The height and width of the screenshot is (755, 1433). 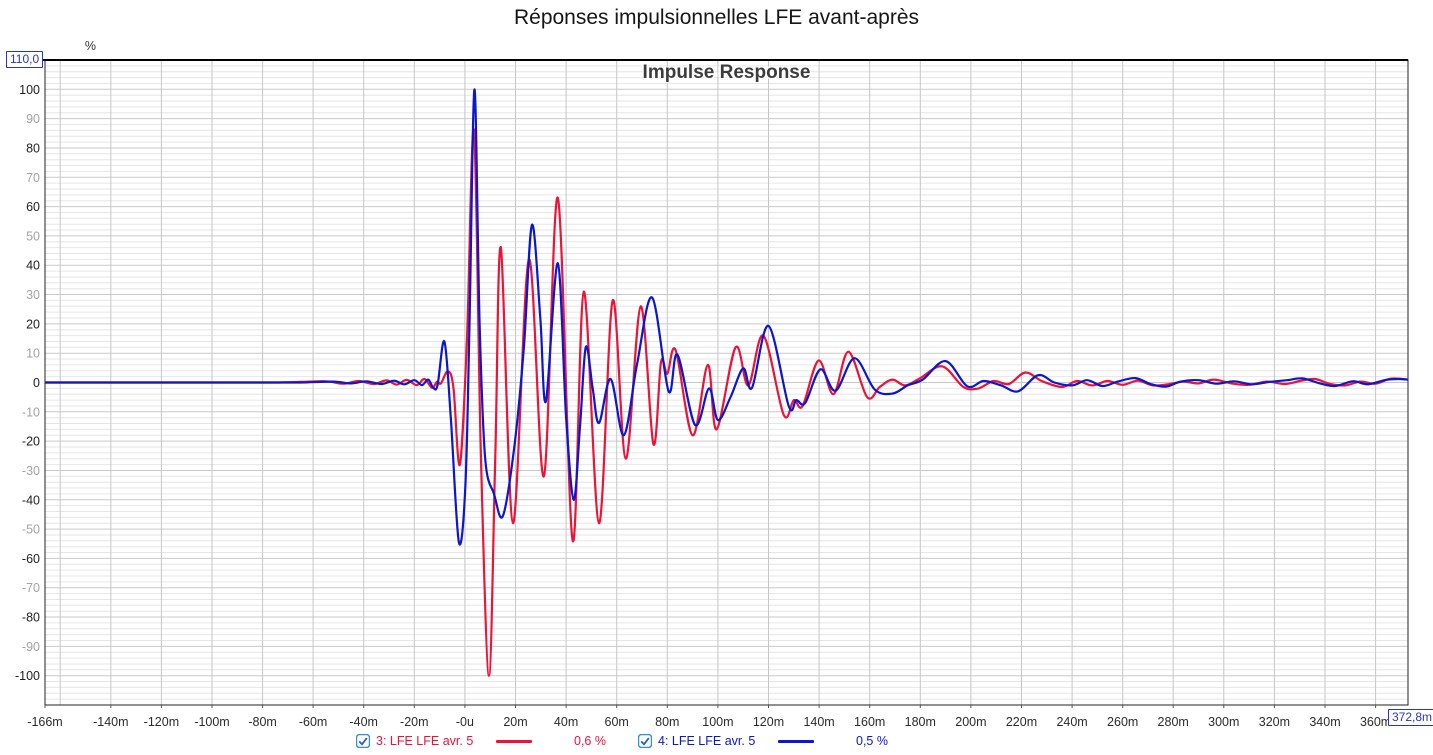 I want to click on svg-text: 70, so click(x=33, y=178).